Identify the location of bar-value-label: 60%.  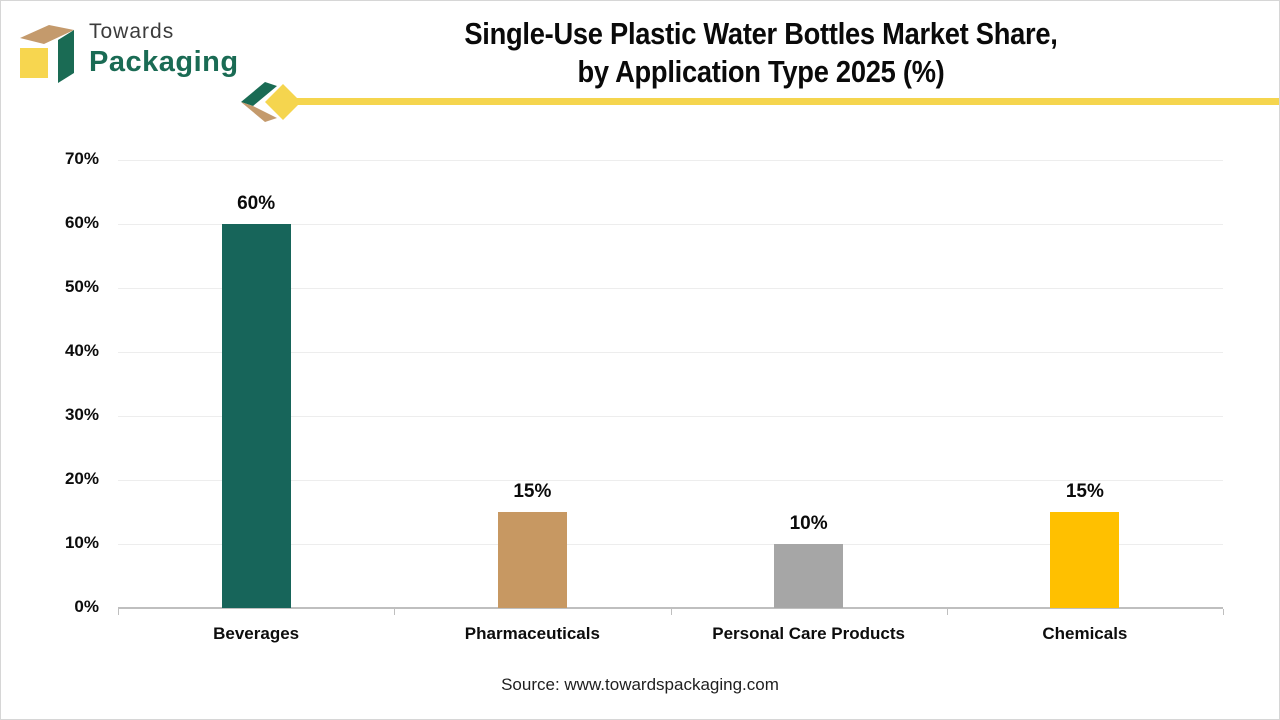
(256, 203).